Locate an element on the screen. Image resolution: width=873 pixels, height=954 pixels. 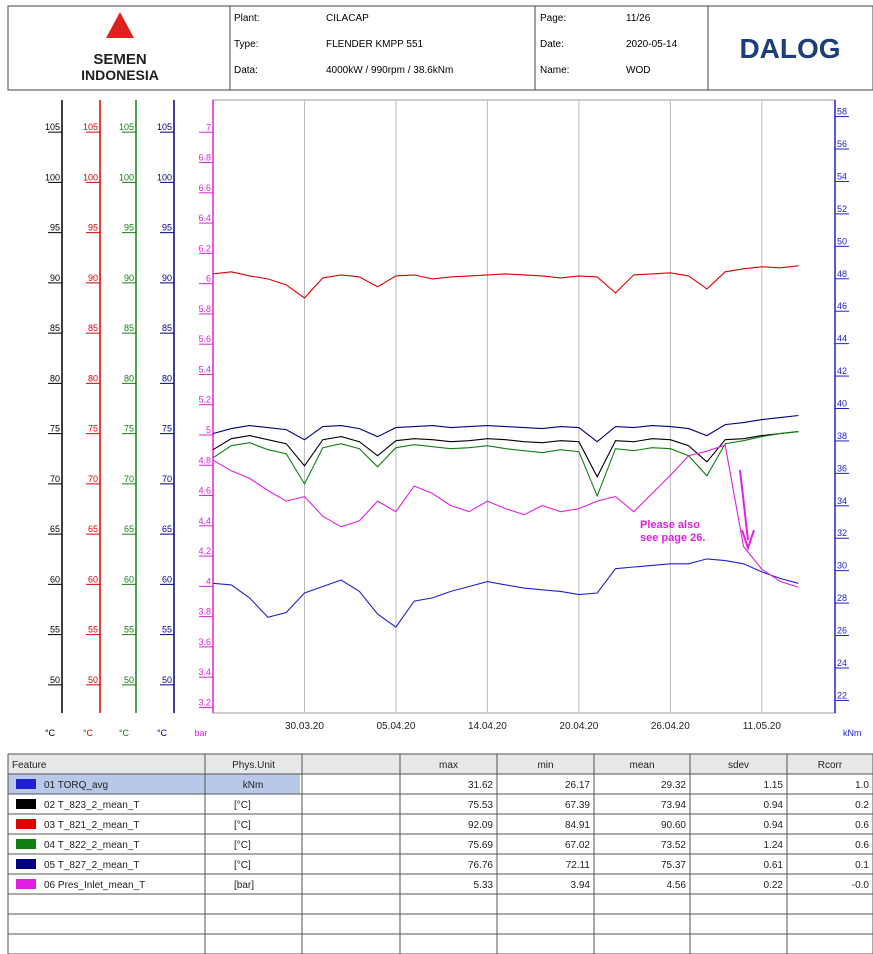
field-label: Name: is located at coordinates (554, 70).